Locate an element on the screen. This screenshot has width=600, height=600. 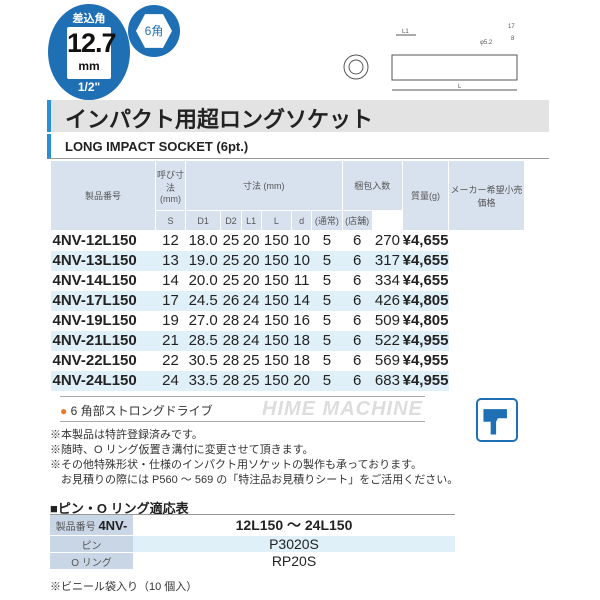
cell: 21 is located at coordinates (170, 340).